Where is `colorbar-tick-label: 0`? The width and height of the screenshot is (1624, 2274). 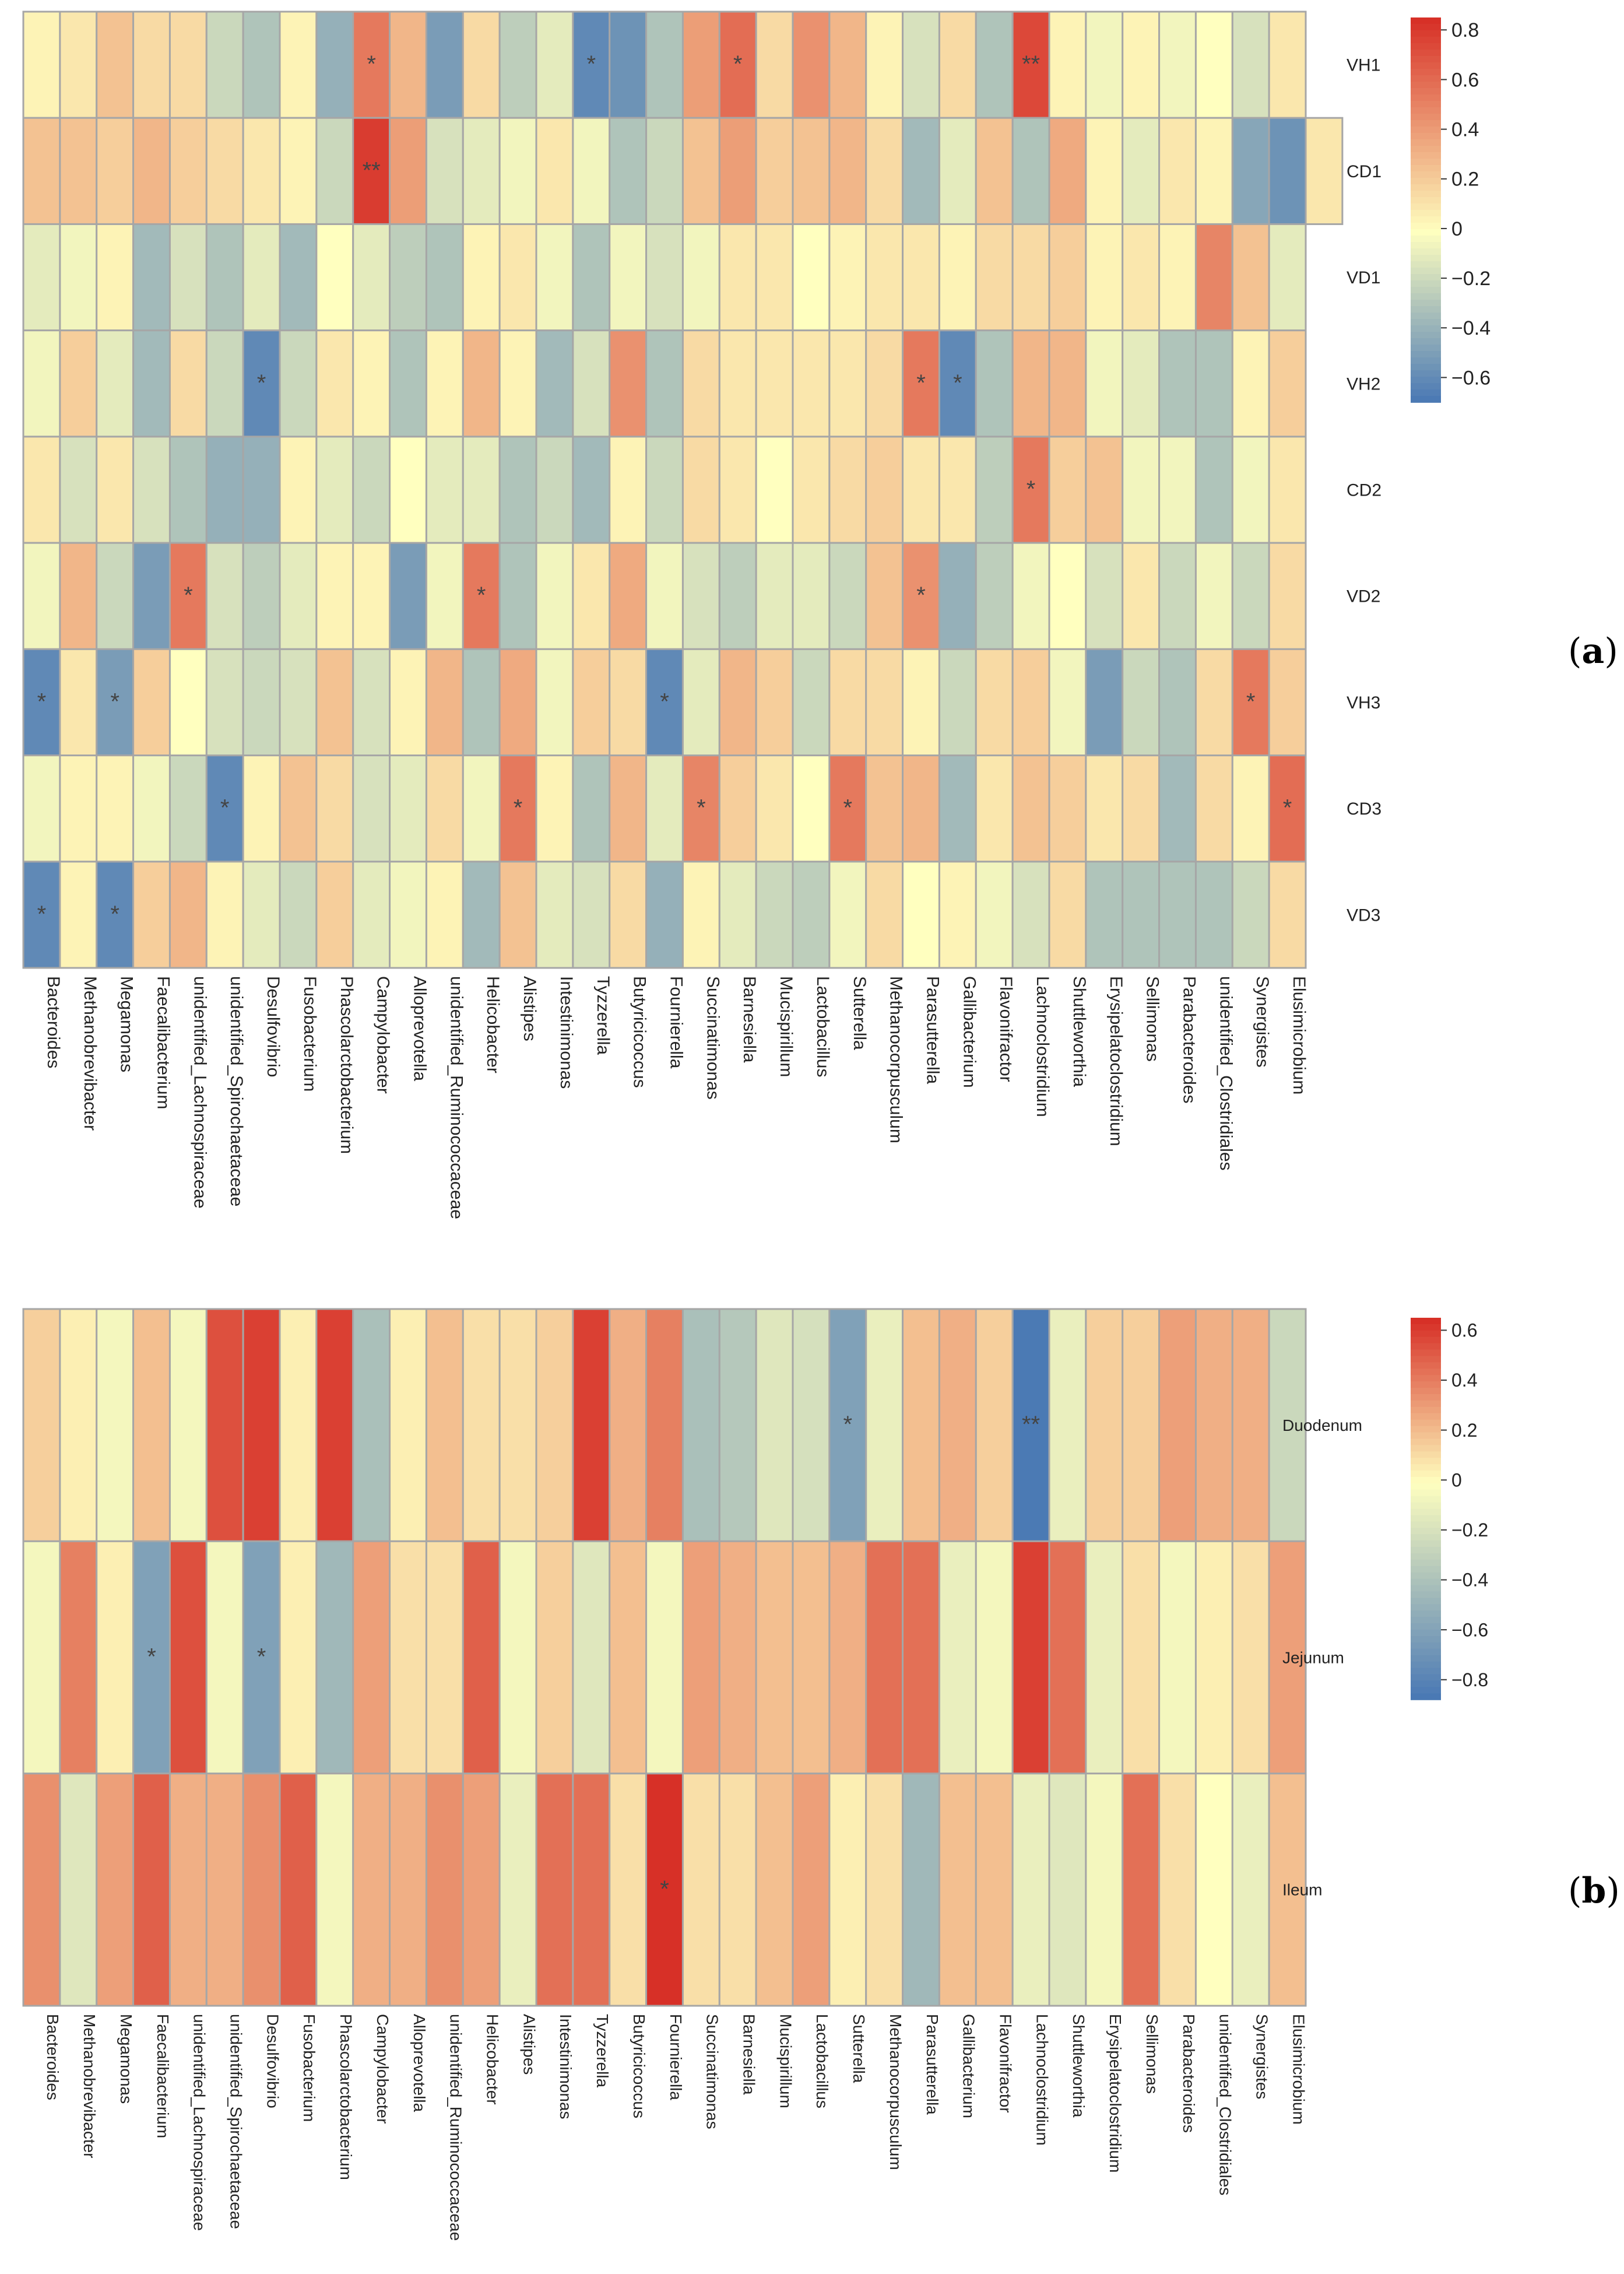 colorbar-tick-label: 0 is located at coordinates (1457, 229).